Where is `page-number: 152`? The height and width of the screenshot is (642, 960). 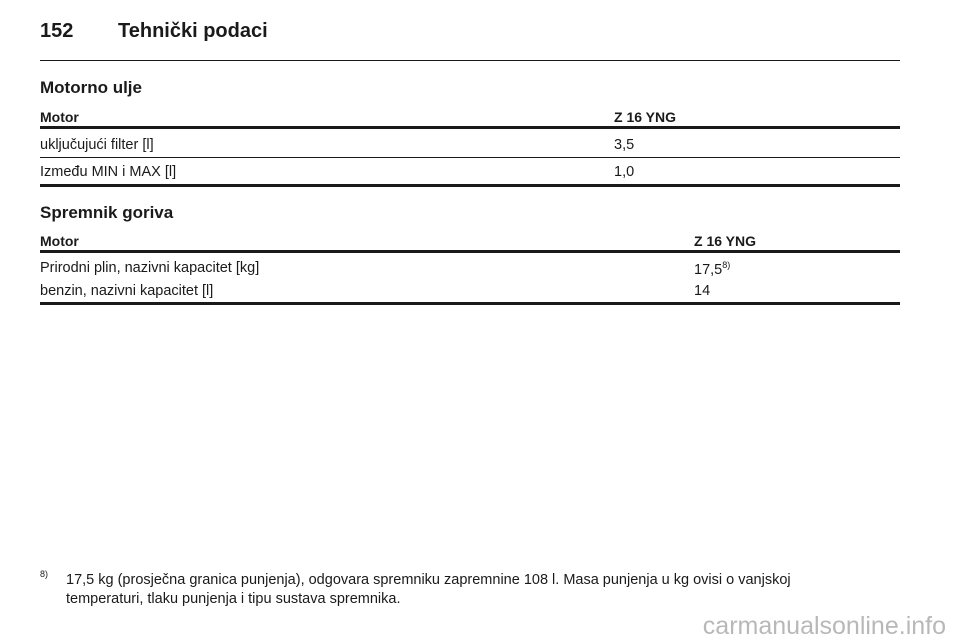 page-number: 152 is located at coordinates (57, 31).